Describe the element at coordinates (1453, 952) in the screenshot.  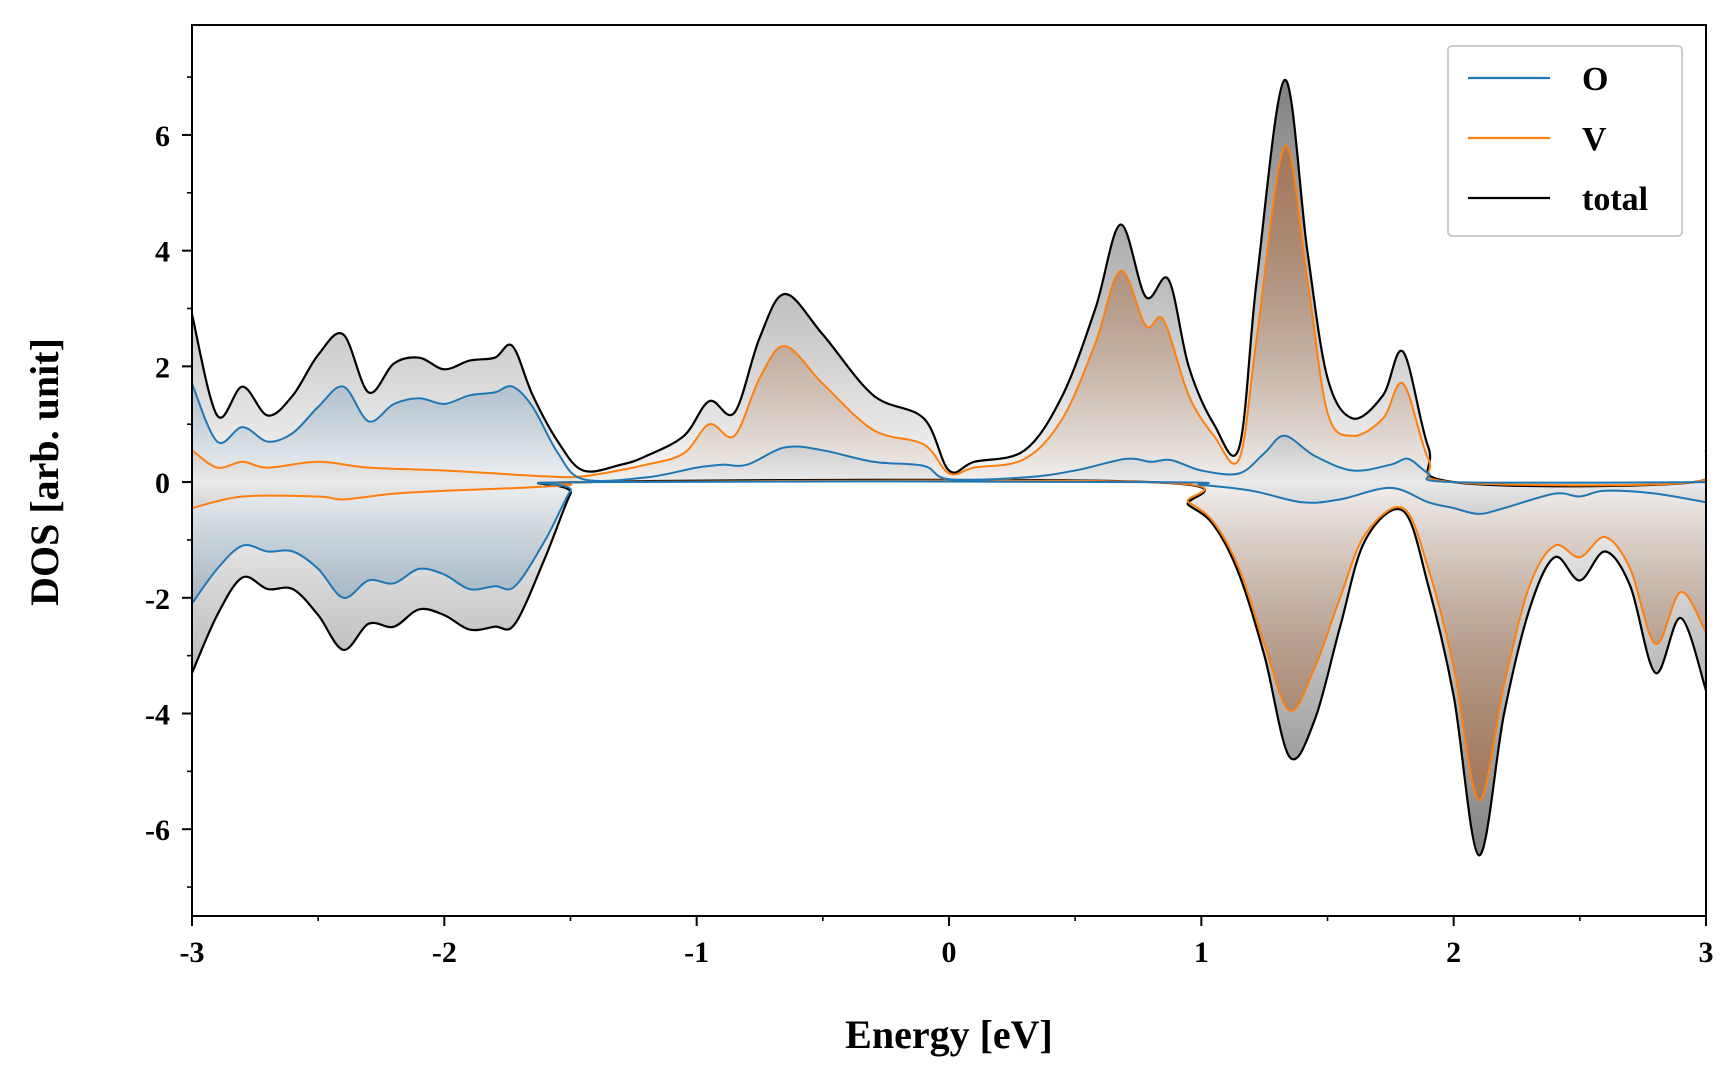
I see `x-tick-label: 2` at that location.